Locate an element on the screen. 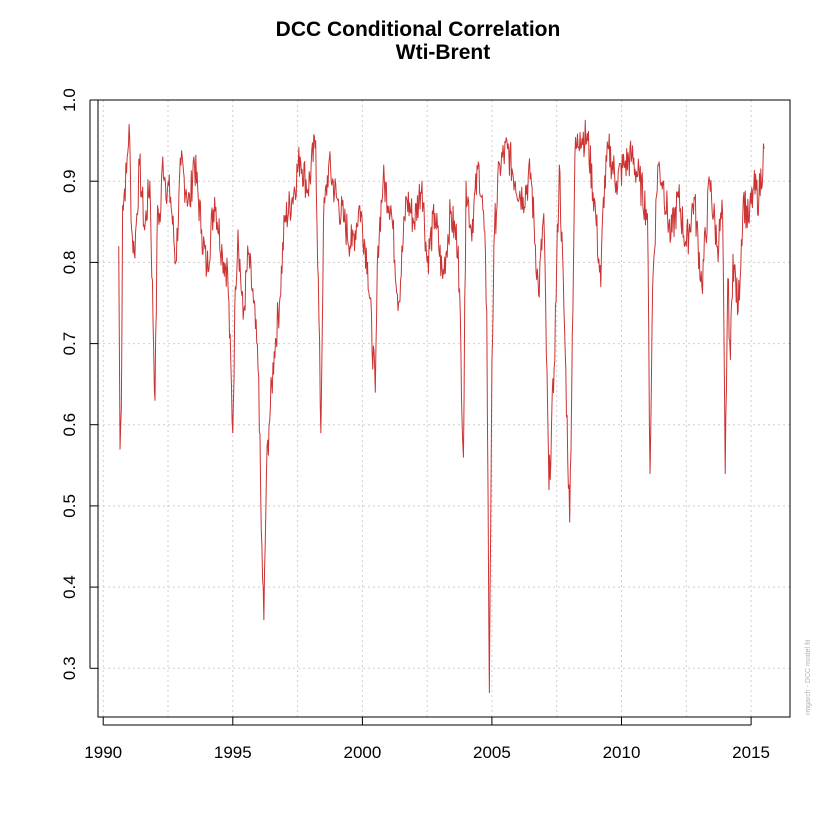  y-tick-label: 0.6 is located at coordinates (69, 425).